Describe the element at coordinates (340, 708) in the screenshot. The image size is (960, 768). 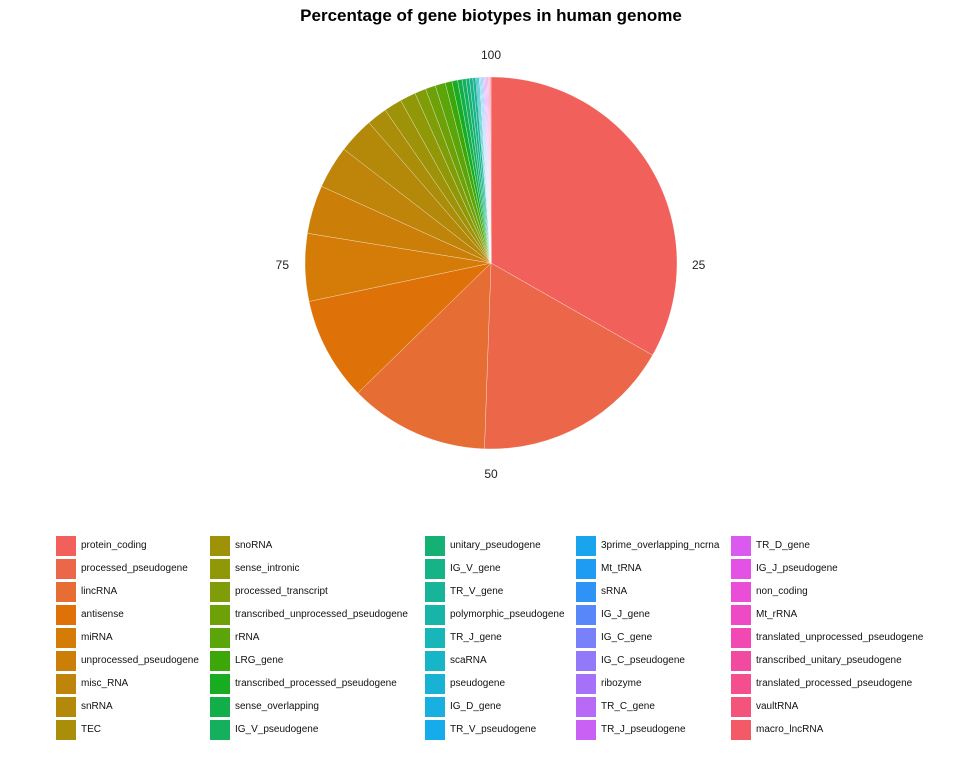
I see `legend-item: sense_overlapping` at that location.